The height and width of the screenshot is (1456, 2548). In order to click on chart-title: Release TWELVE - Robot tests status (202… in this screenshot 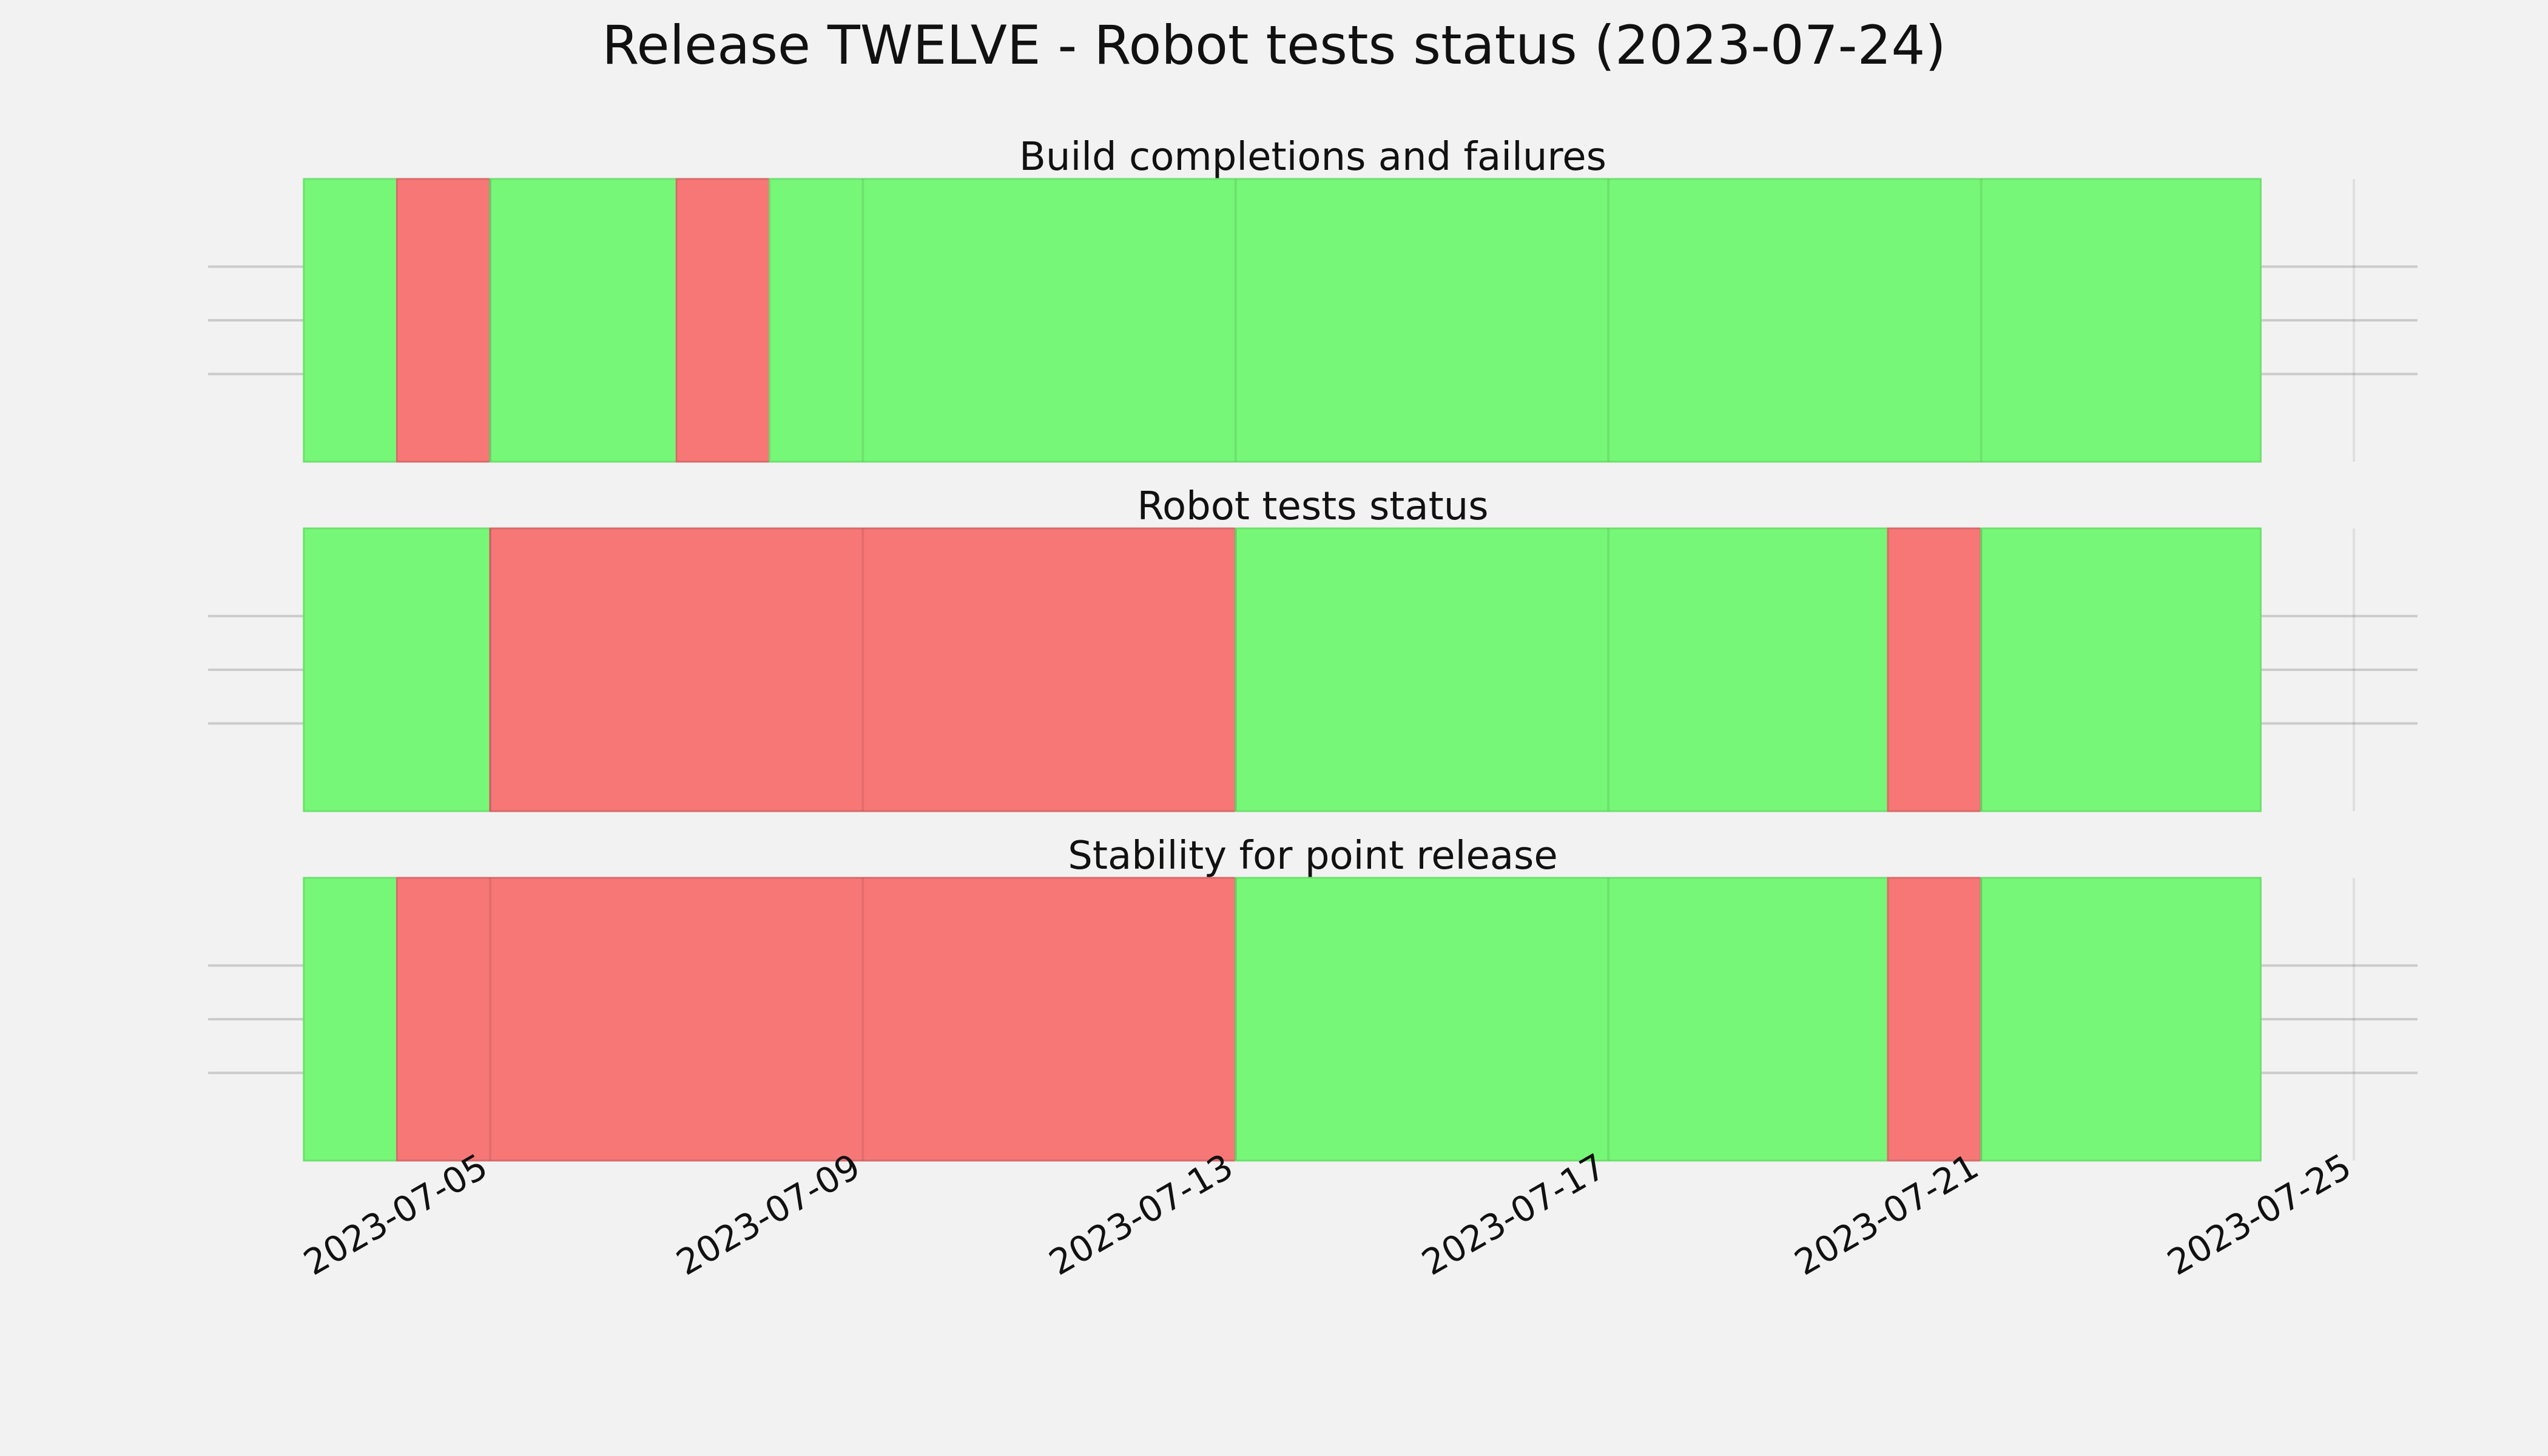, I will do `click(1274, 45)`.